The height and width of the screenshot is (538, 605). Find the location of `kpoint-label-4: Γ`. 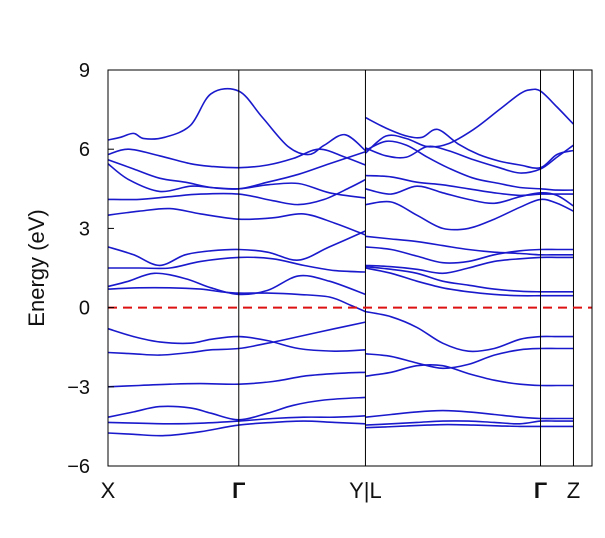

kpoint-label-4: Γ is located at coordinates (540, 490).